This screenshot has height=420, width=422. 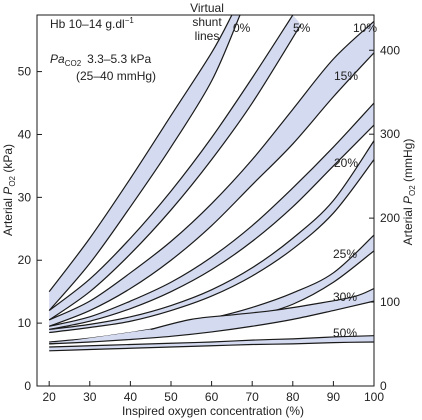 What do you see at coordinates (390, 302) in the screenshot?
I see `right-tick-label: 100` at bounding box center [390, 302].